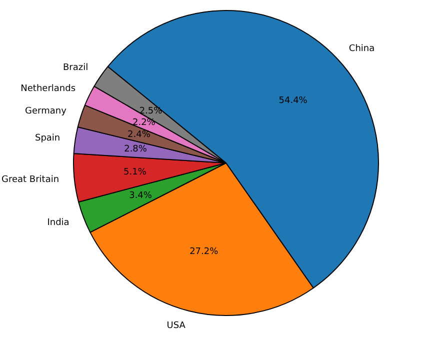  I want to click on slice-label: Spain, so click(47, 138).